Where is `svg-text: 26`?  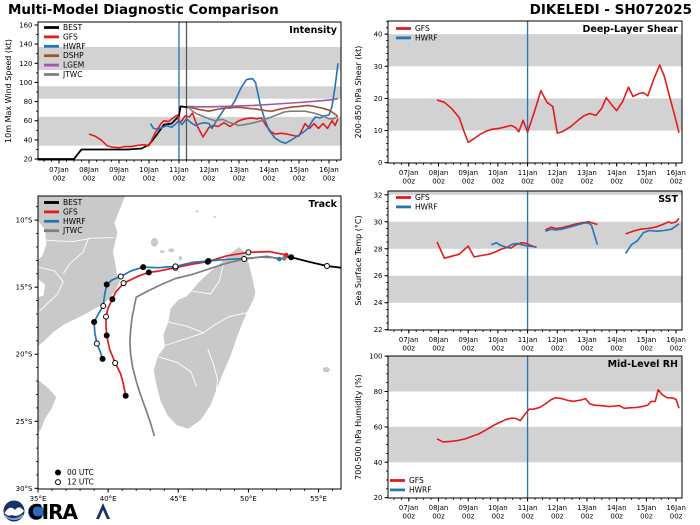 svg-text: 26 is located at coordinates (378, 276).